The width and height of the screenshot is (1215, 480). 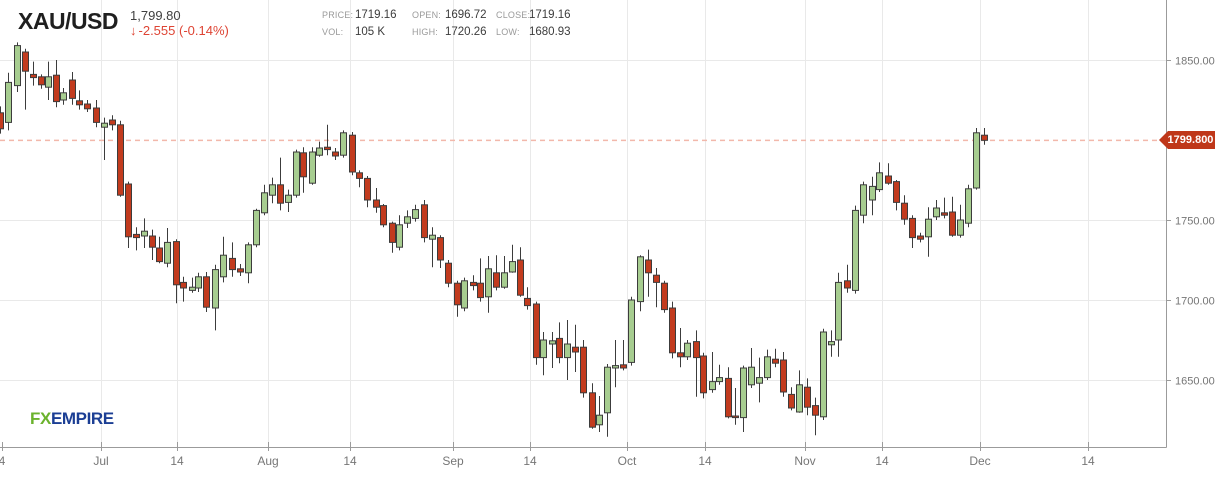 I want to click on x-axis: 4 Jul 14 Aug 14 Sep 14 Oct 14 Nov 14 Dec 14, so click(x=547, y=455).